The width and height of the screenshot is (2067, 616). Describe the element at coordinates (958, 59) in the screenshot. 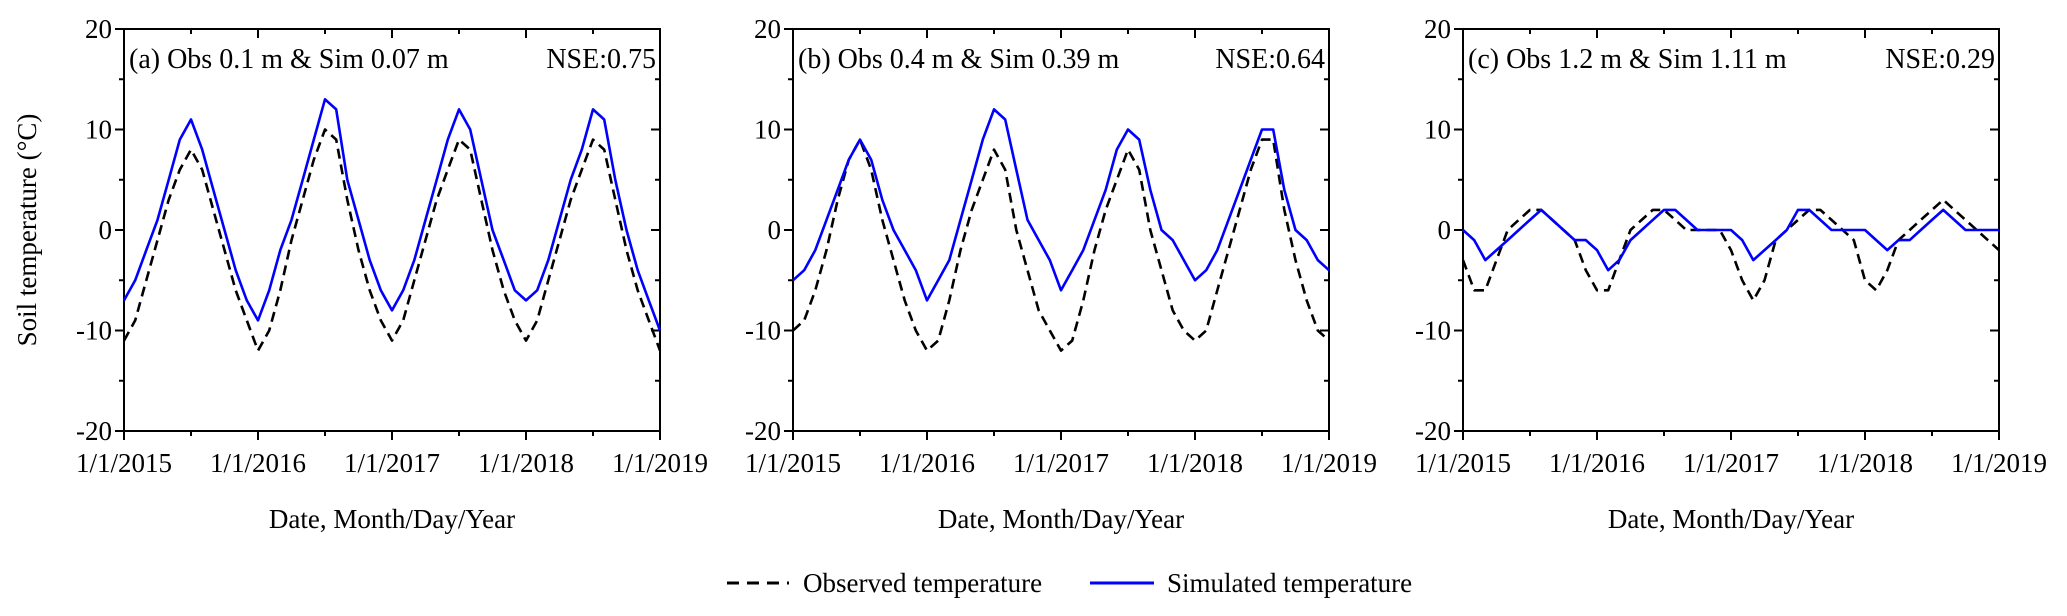

I see `panel-title: (b) Obs 0.4 m & Sim 0.39 m` at that location.